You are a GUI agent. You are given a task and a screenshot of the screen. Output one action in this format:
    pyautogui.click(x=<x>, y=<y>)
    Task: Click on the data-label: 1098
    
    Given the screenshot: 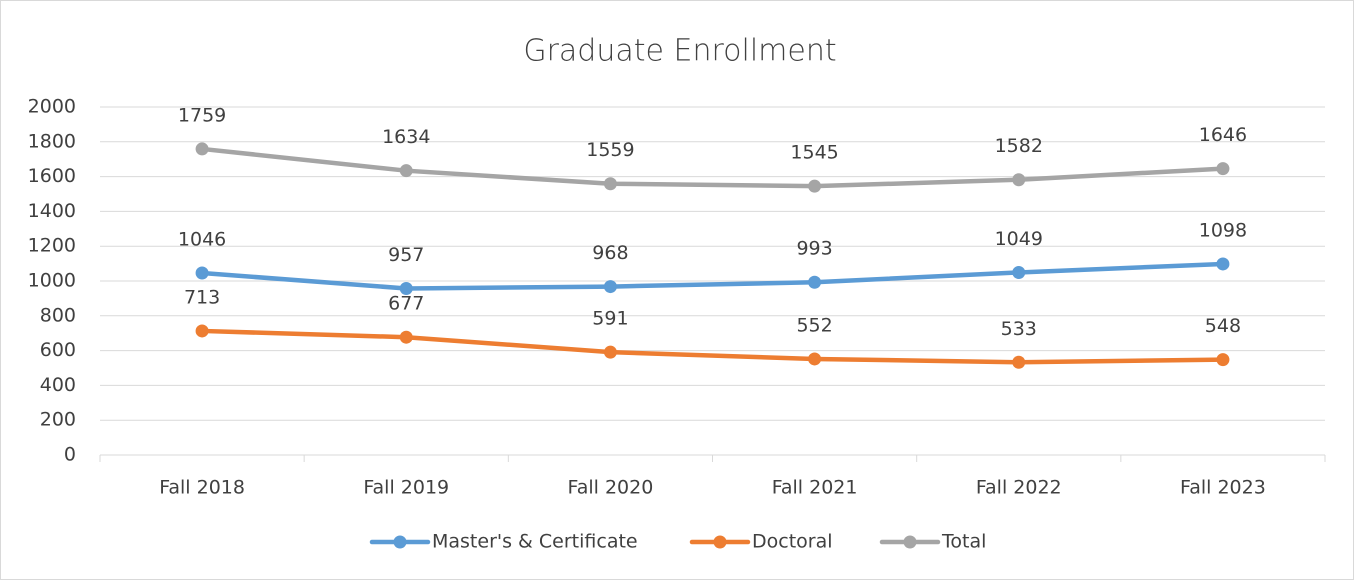 What is the action you would take?
    pyautogui.click(x=1223, y=230)
    